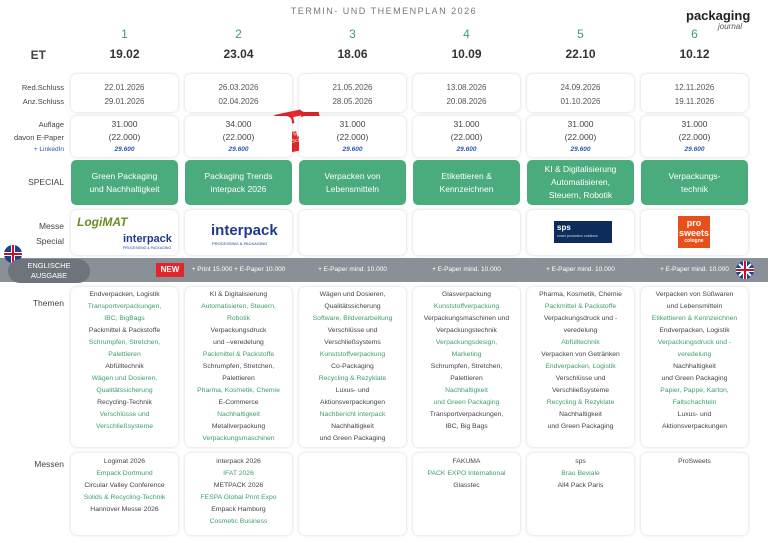  Describe the element at coordinates (124, 182) in the screenshot. I see `special-box: Green Packaging und Nachhaltigkeit` at that location.